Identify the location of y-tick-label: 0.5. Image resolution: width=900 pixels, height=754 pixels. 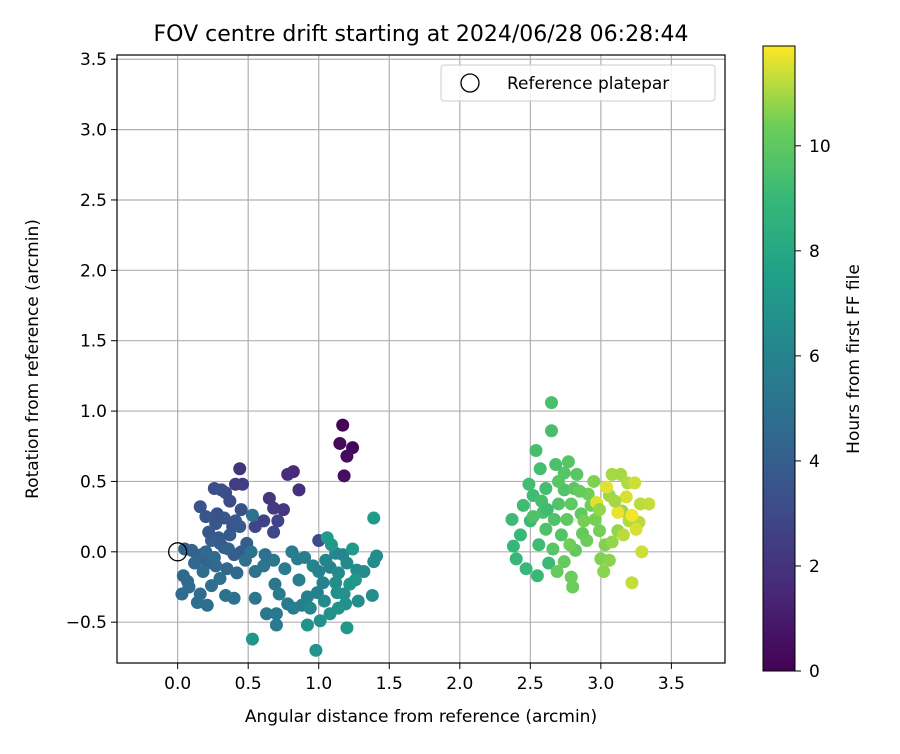
(93, 482).